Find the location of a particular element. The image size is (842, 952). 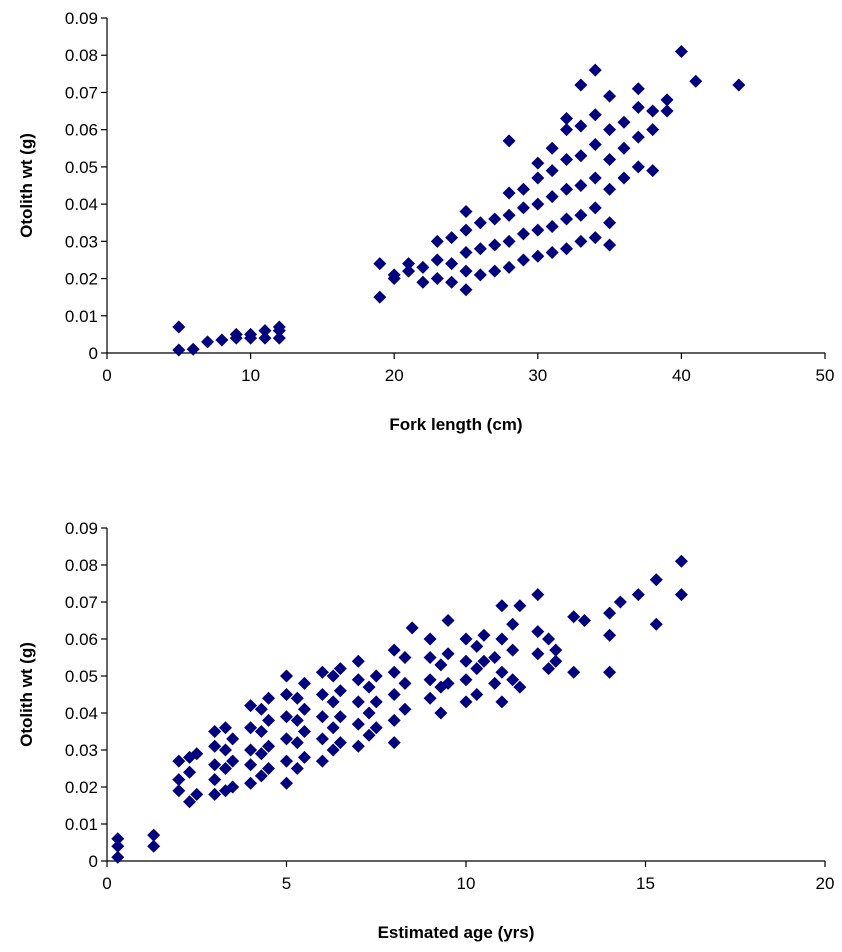

x-tick-label: 5 is located at coordinates (286, 883).